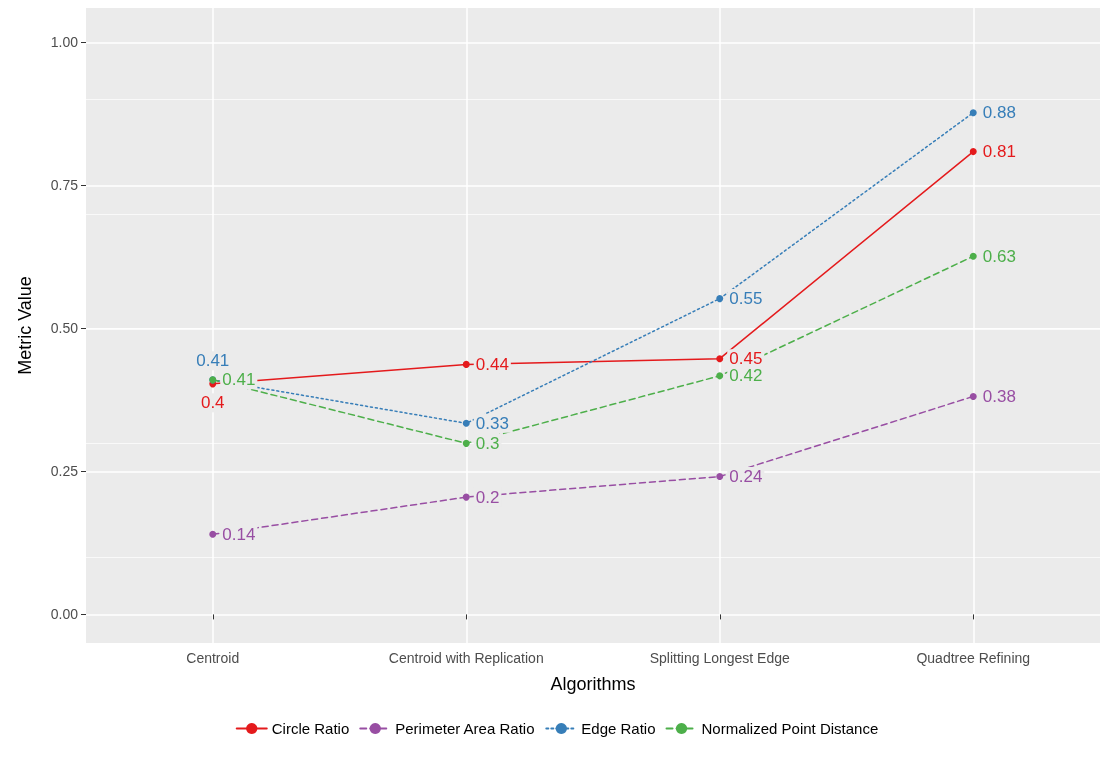 This screenshot has width=1114, height=759. I want to click on y-tick-label: 0.75, so click(64, 185).